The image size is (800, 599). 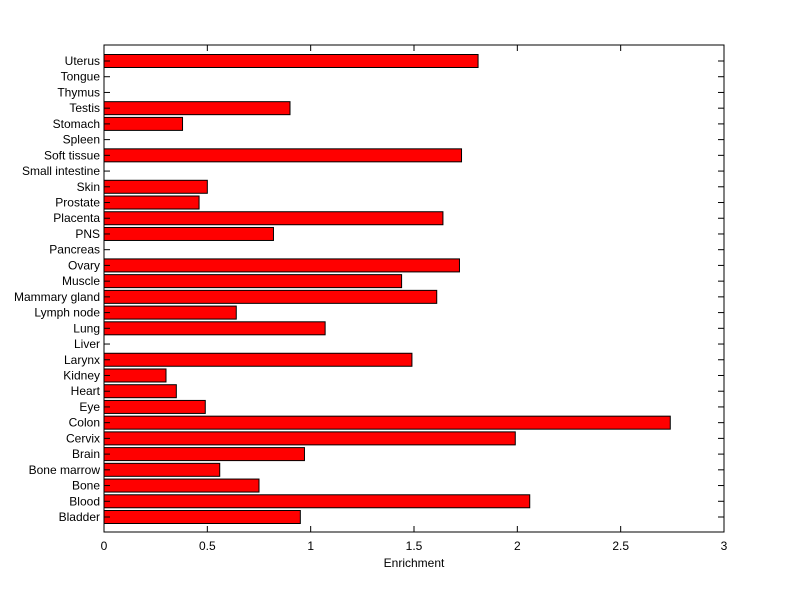 I want to click on bar-cervix, so click(x=309, y=438).